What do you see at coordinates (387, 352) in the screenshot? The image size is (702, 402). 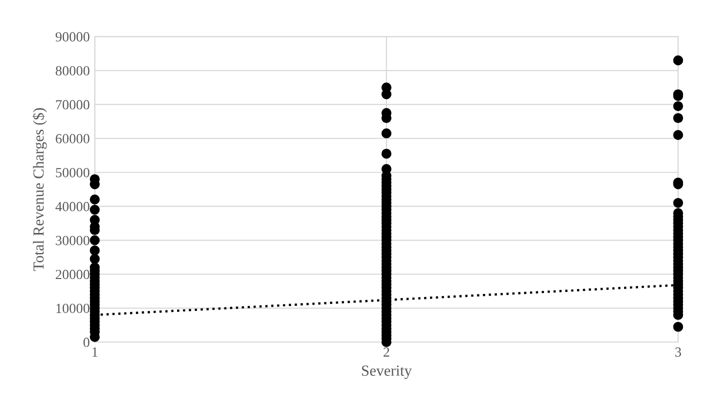 I see `x-tick-label: 2` at bounding box center [387, 352].